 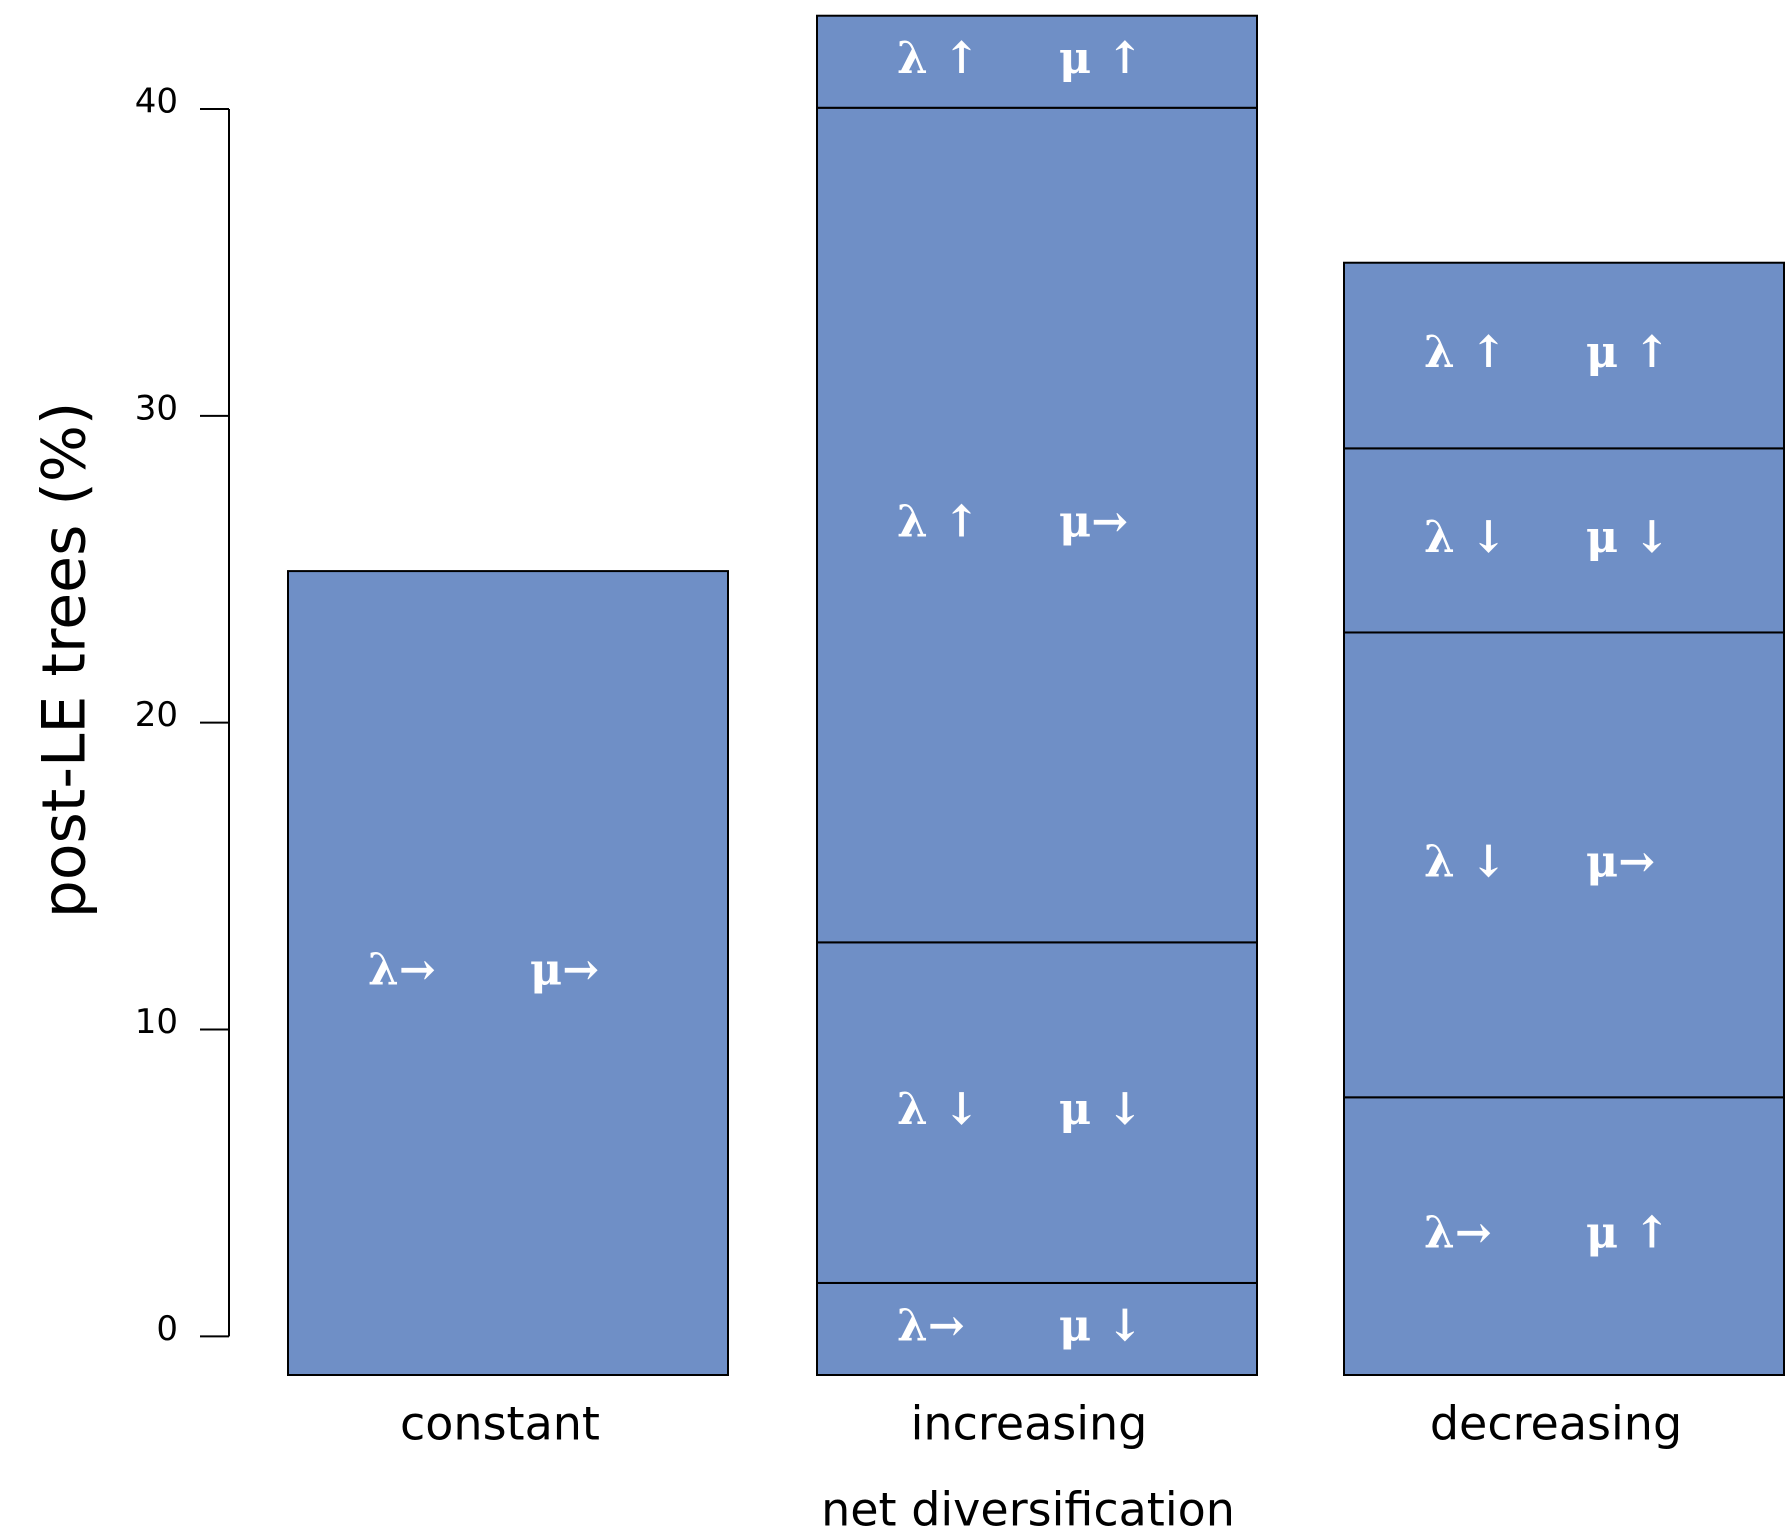 I want to click on x-tick-label: decreasing, so click(x=1556, y=1424).